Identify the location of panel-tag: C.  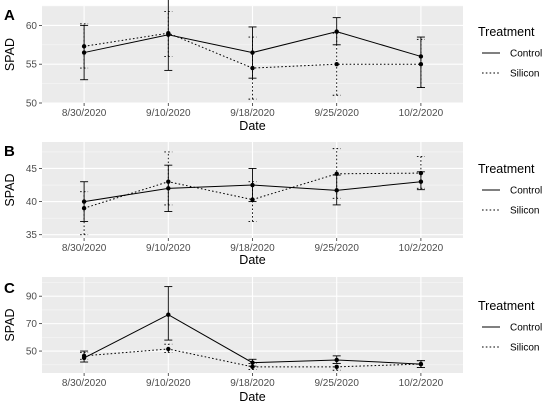
(9, 288).